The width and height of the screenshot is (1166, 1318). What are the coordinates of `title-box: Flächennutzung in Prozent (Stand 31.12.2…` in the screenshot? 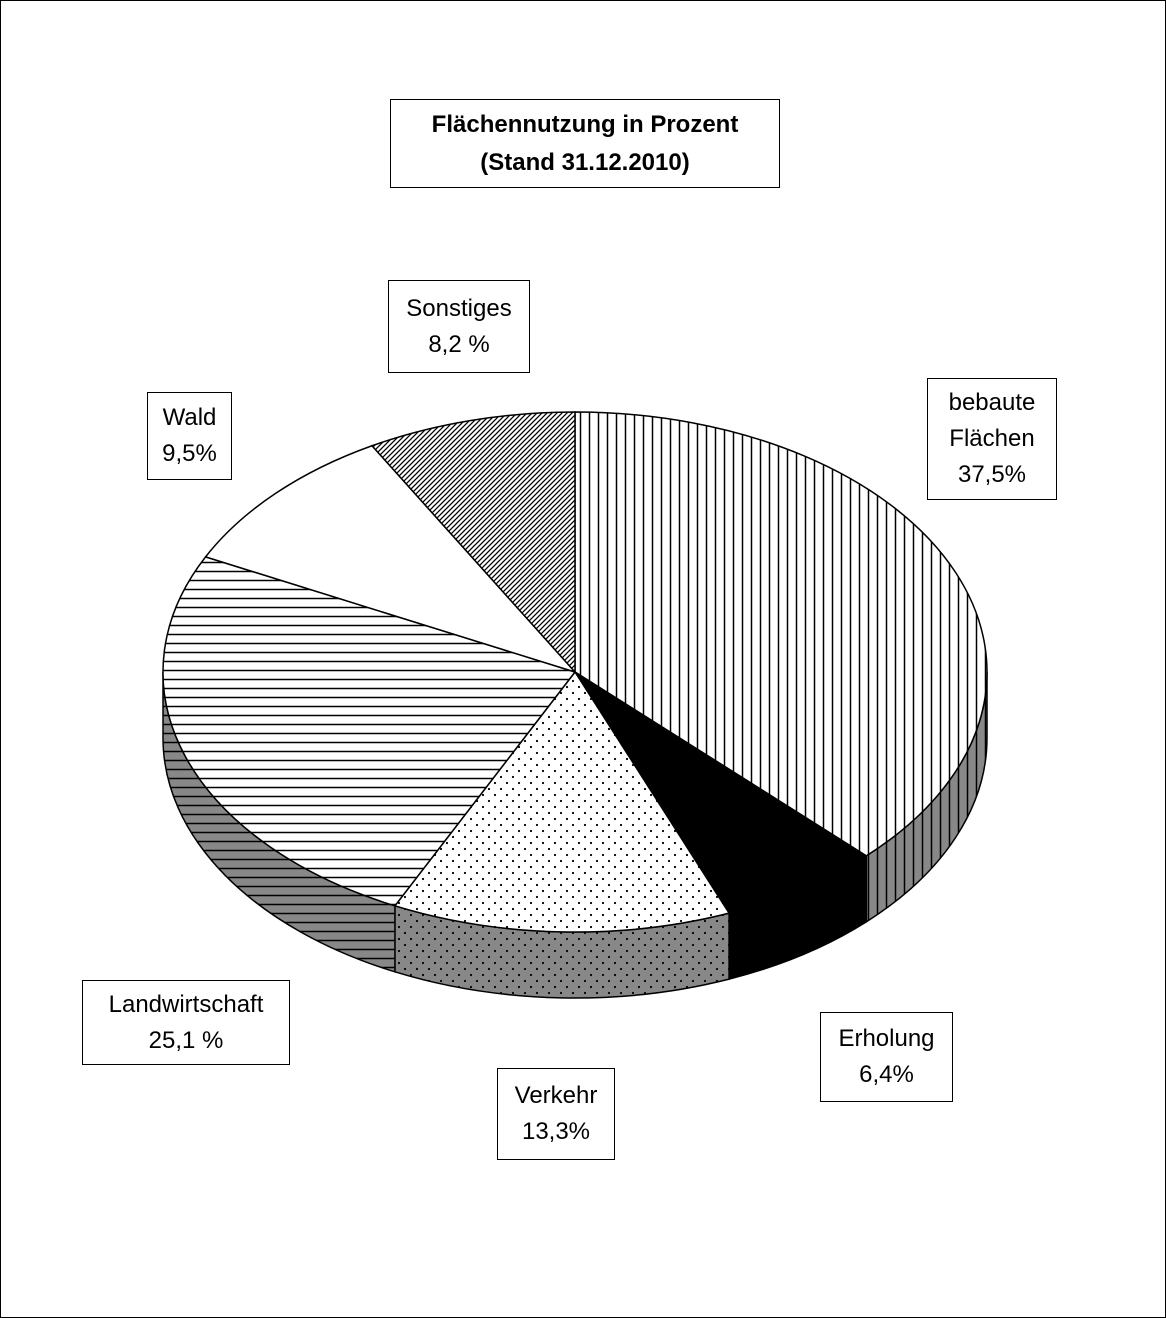 It's located at (585, 143).